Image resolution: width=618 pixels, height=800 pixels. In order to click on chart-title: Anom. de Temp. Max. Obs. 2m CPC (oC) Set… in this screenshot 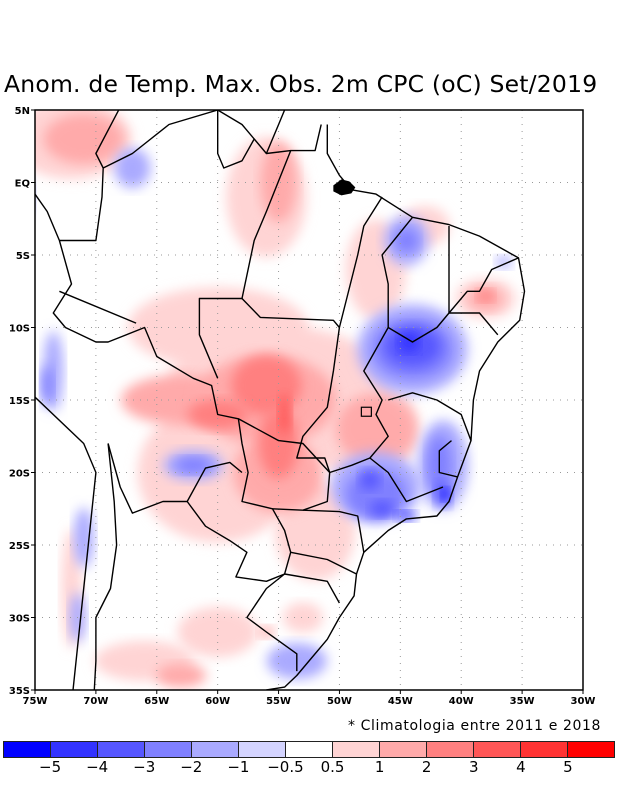, I will do `click(301, 84)`.